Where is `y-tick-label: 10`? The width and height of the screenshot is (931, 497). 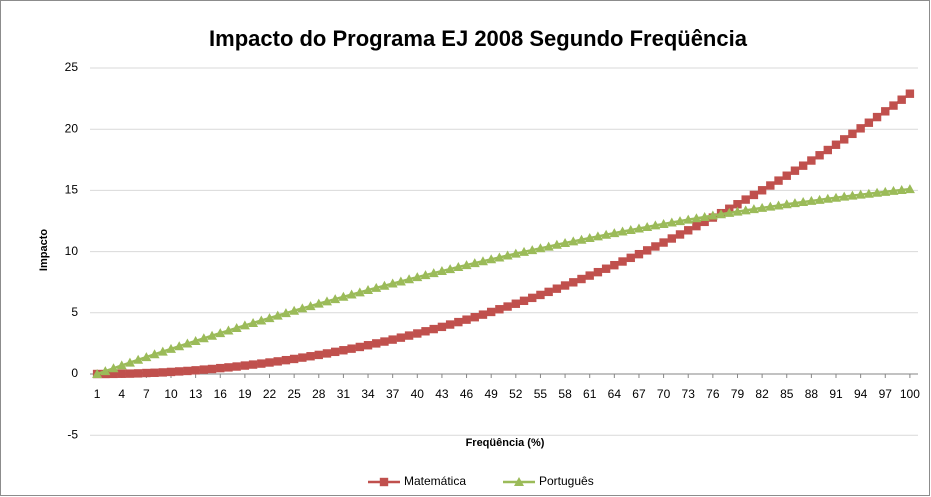
y-tick-label: 10 is located at coordinates (72, 251).